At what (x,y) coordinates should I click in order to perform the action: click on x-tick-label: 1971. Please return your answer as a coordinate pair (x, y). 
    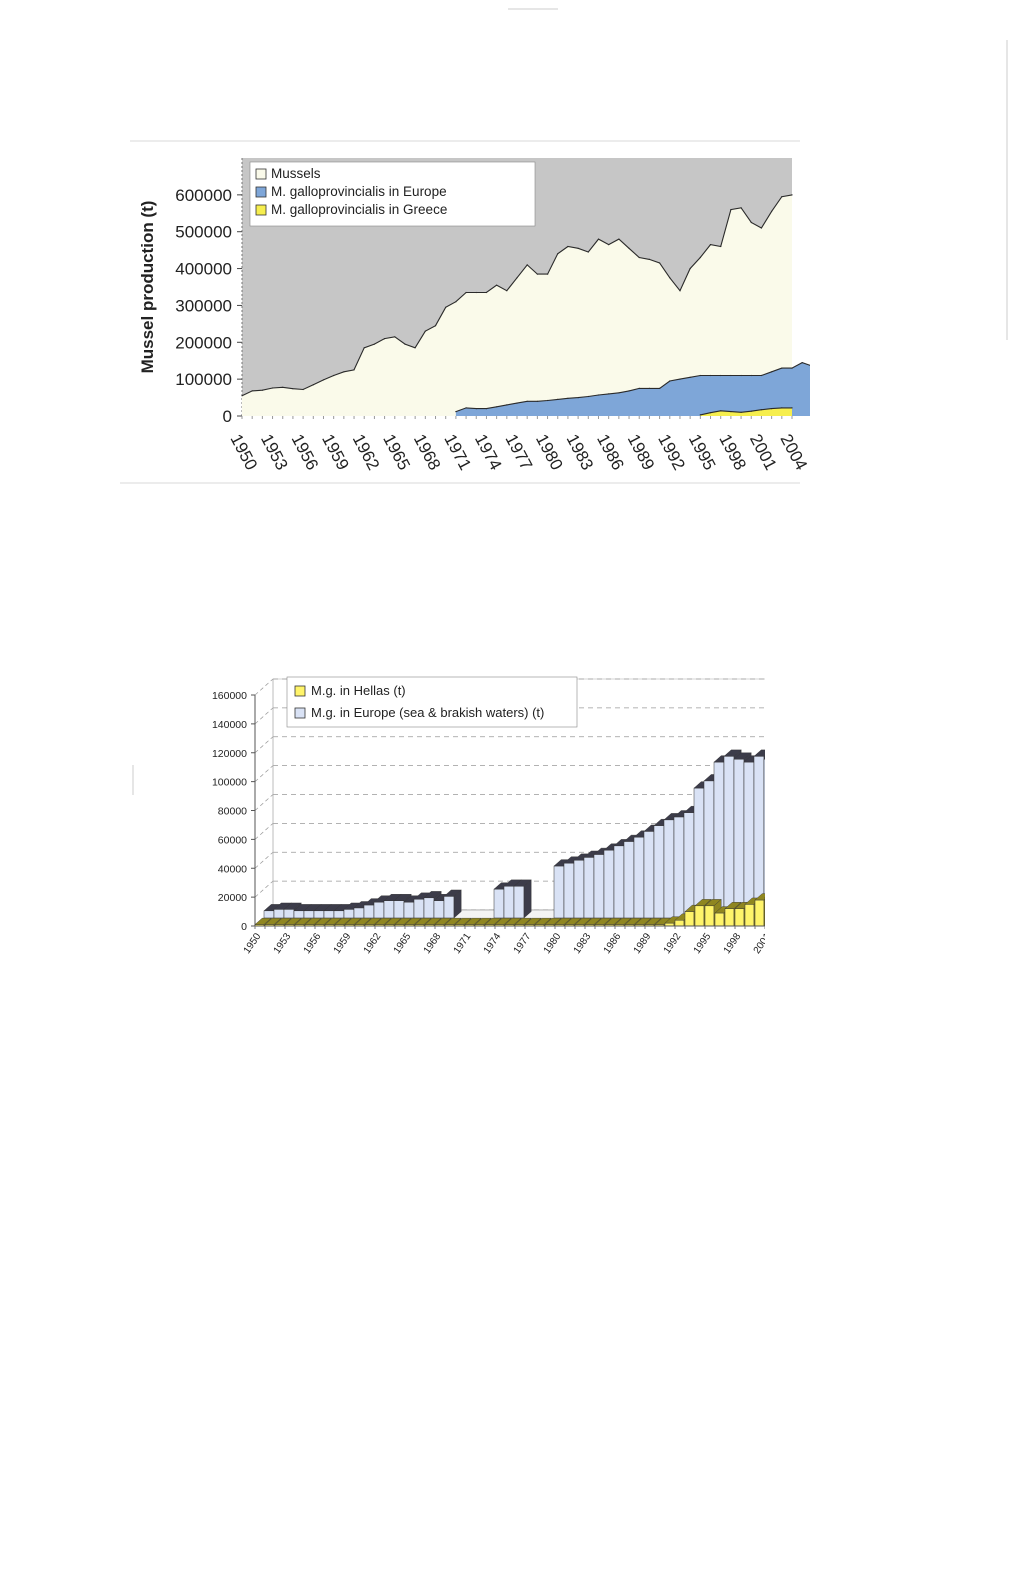
    Looking at the image, I should click on (457, 452).